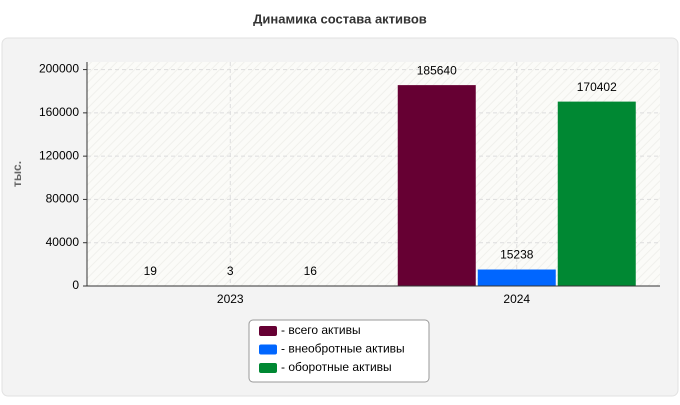  What do you see at coordinates (340, 18) in the screenshot?
I see `chart-title: Динамика состава активов` at bounding box center [340, 18].